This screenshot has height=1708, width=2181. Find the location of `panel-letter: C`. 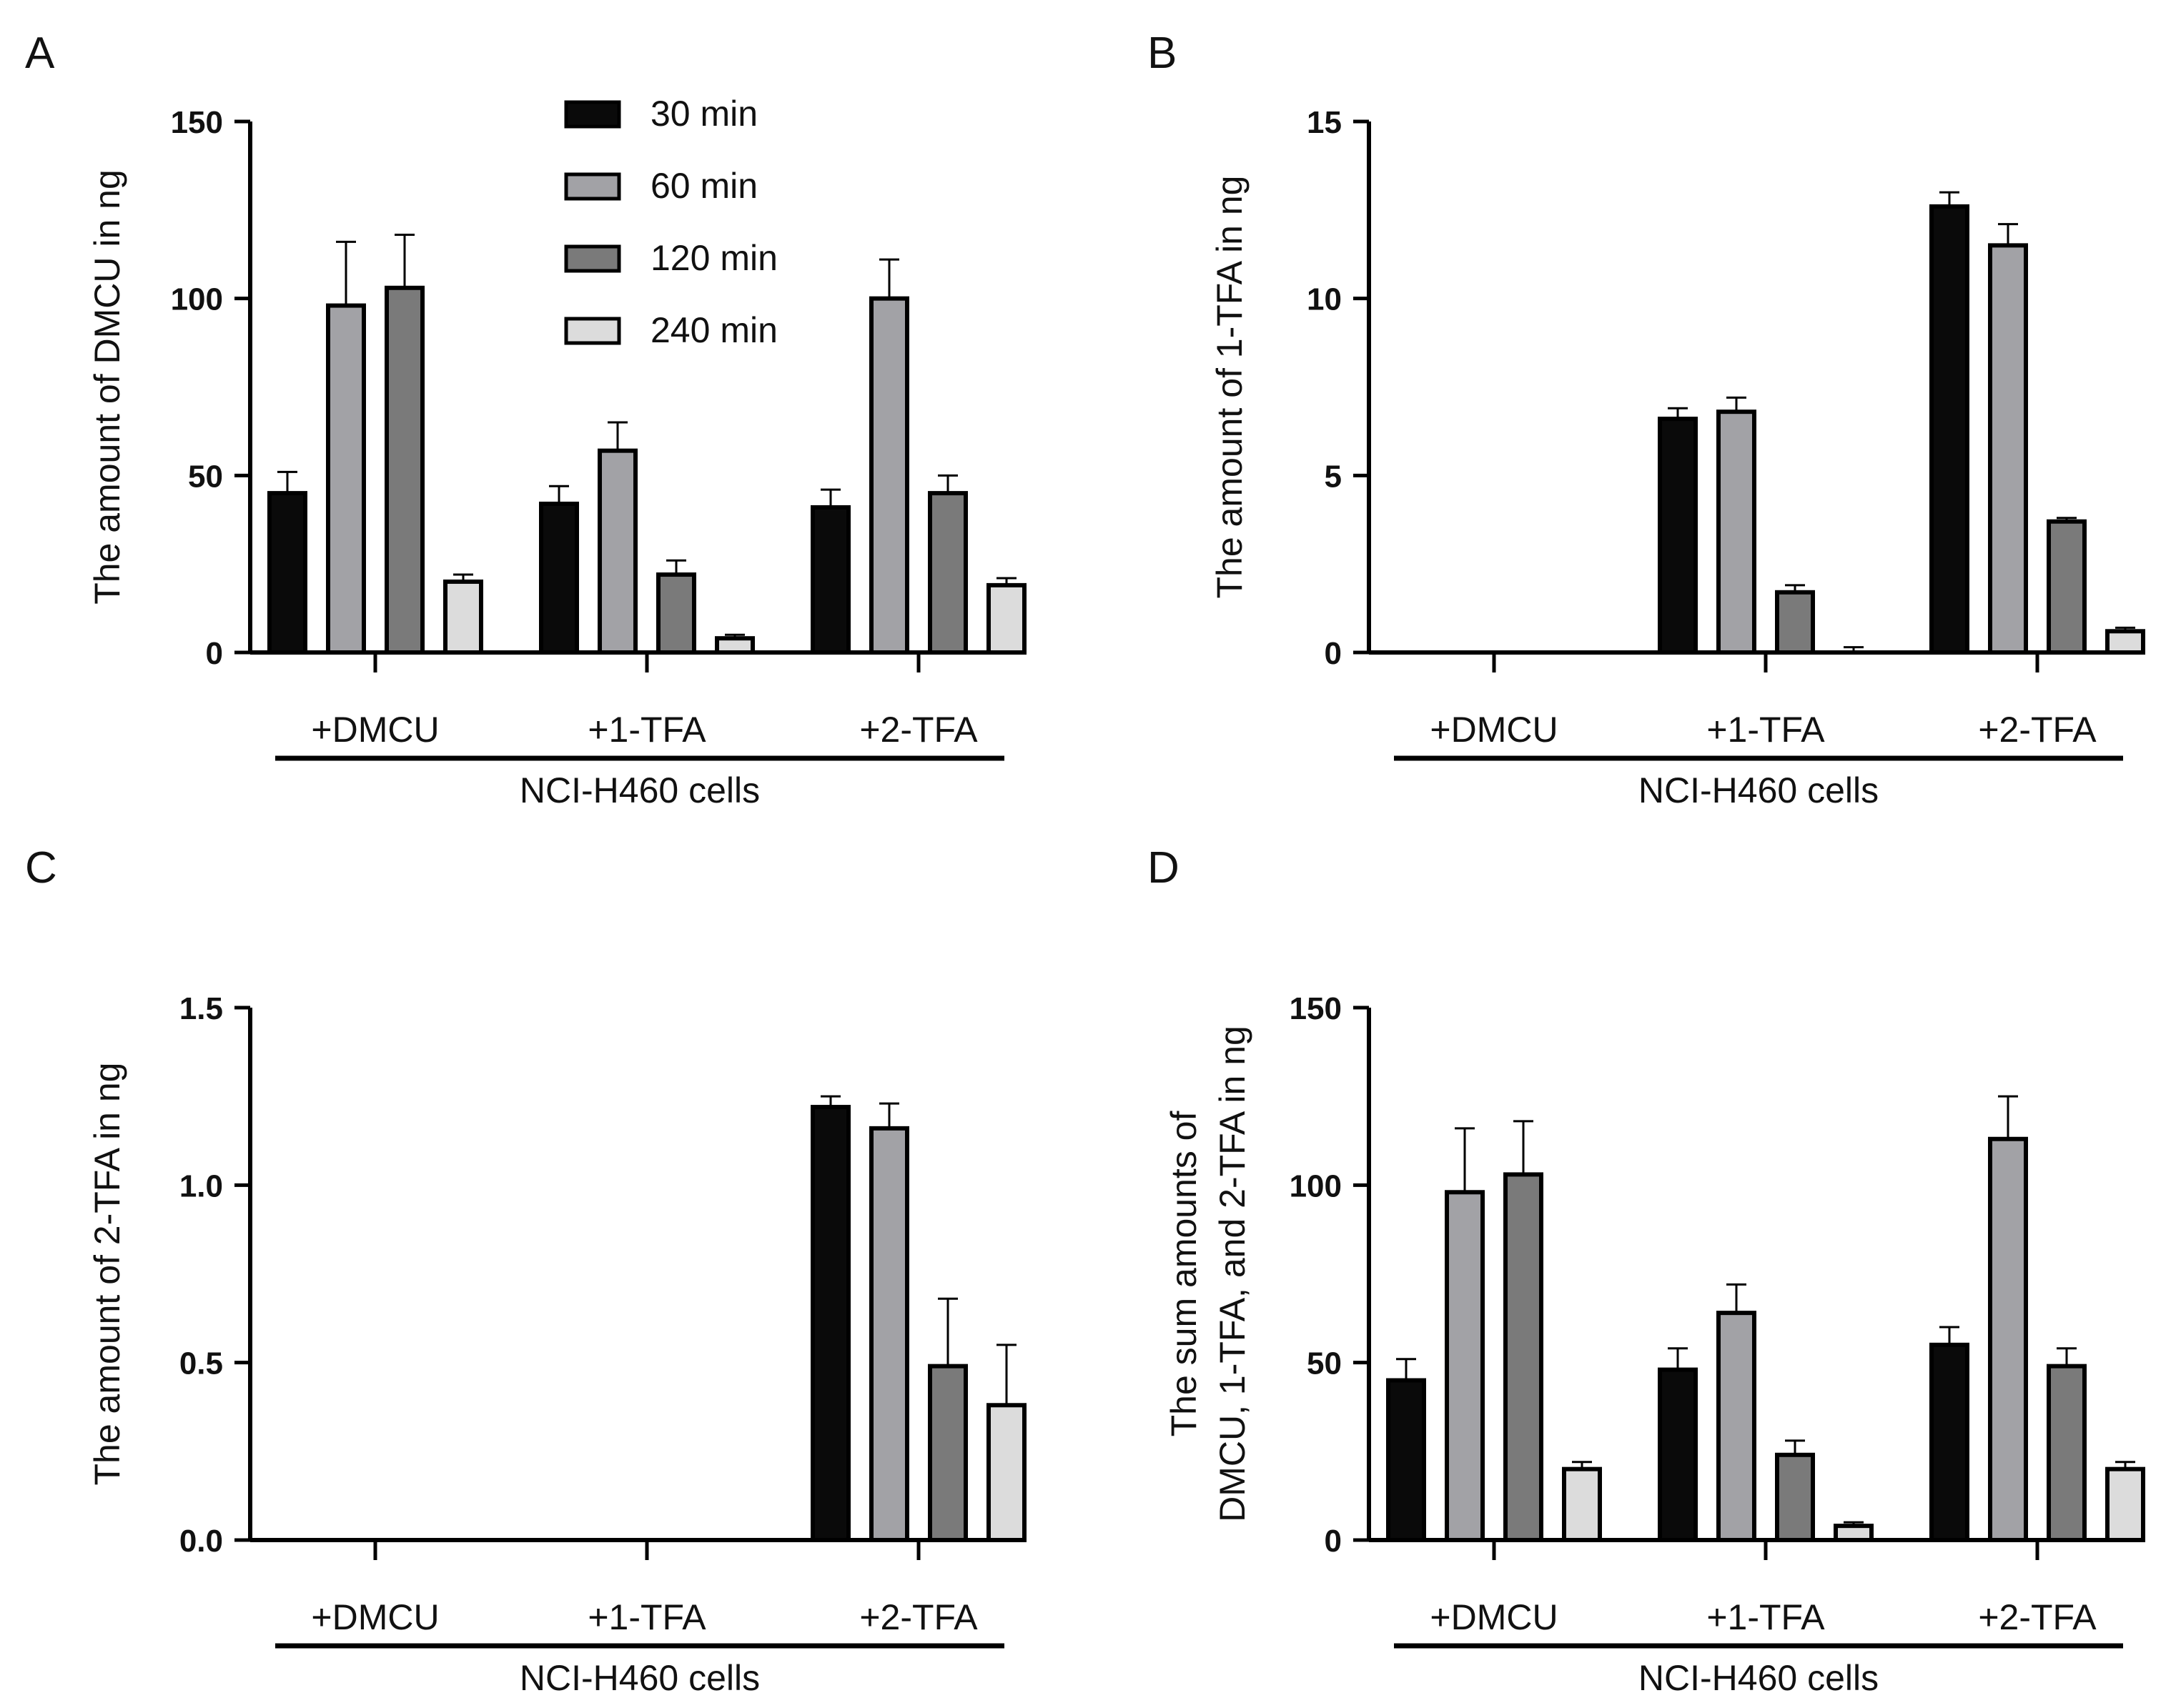

panel-letter: C is located at coordinates (41, 868).